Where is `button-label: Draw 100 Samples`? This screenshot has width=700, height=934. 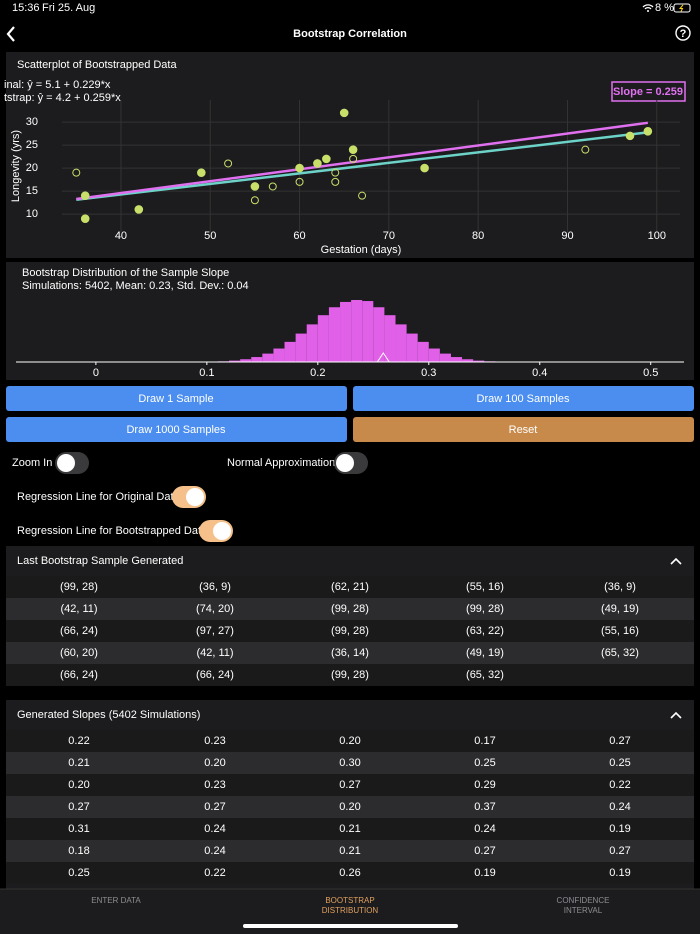
button-label: Draw 100 Samples is located at coordinates (523, 399).